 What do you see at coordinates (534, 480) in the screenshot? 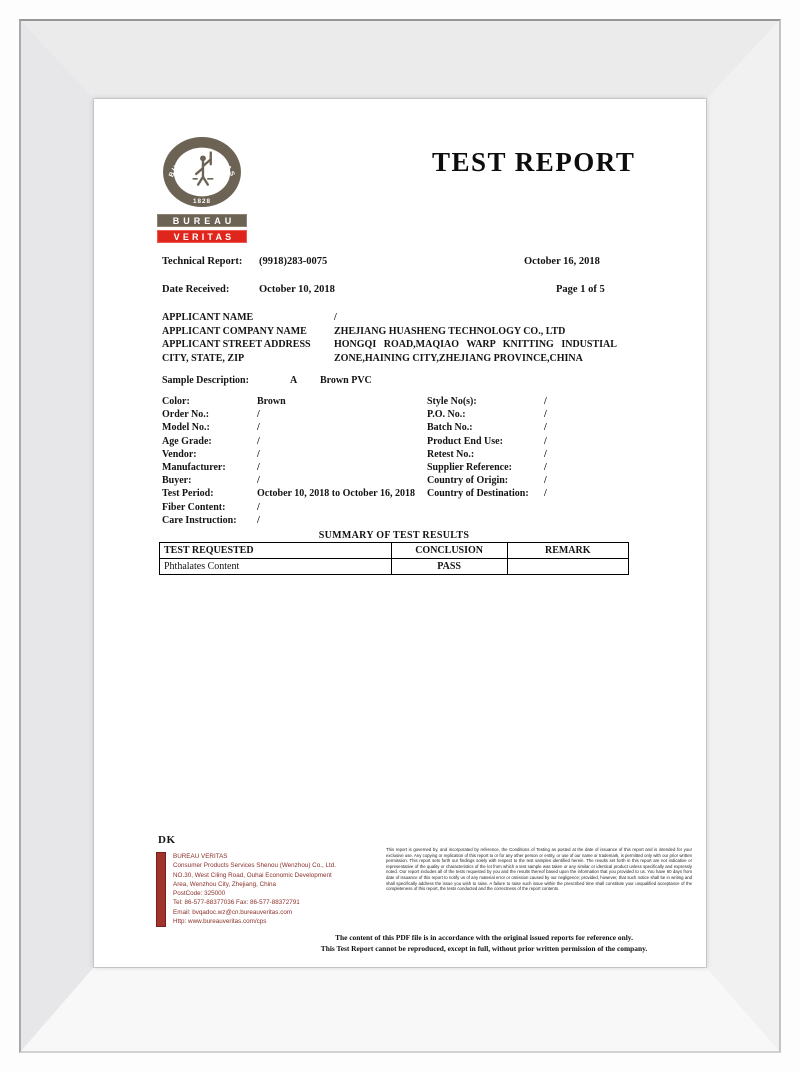
I see `field-row: Country of Origin: /` at bounding box center [534, 480].